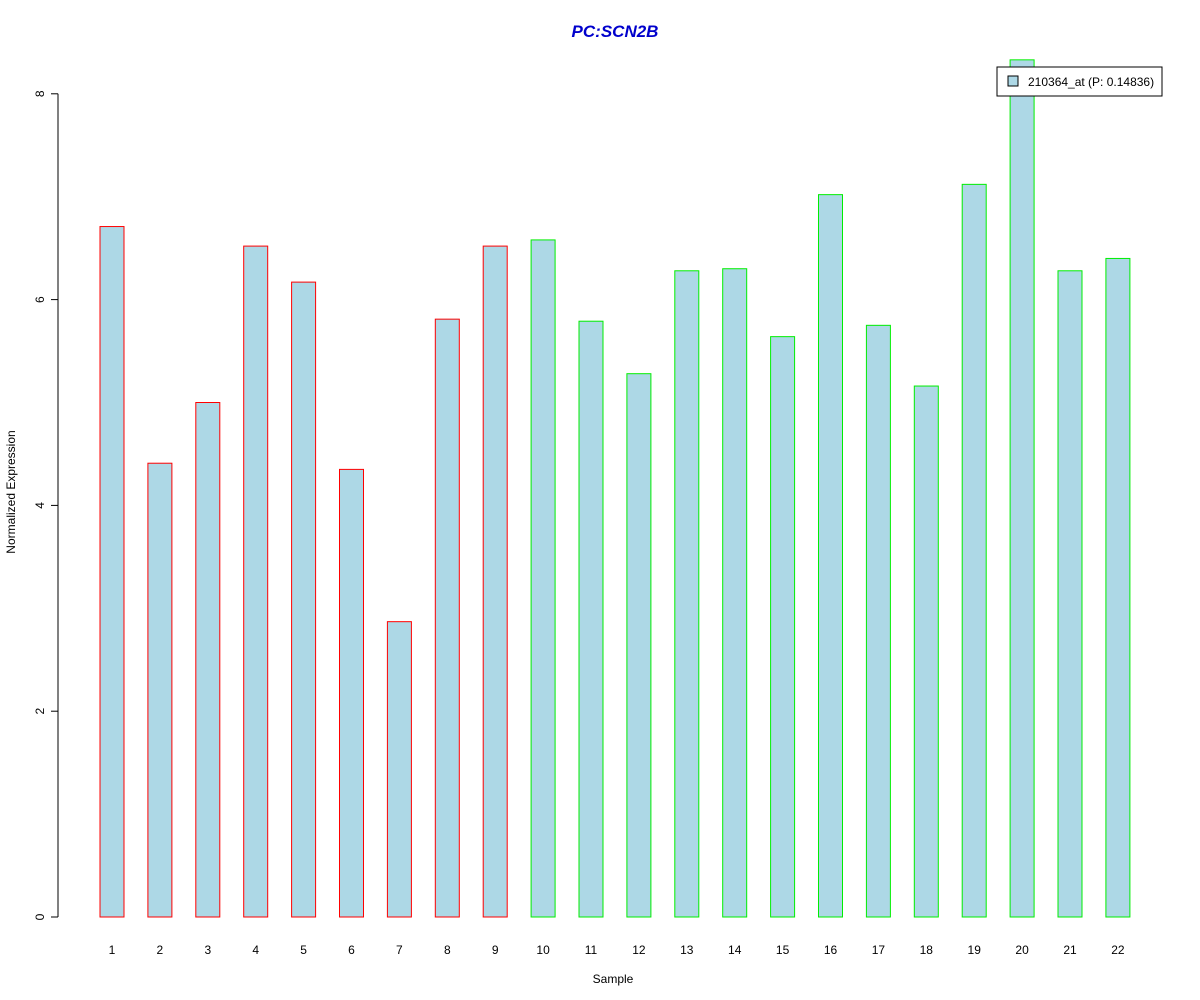  What do you see at coordinates (879, 950) in the screenshot?
I see `x-tick-label: 17` at bounding box center [879, 950].